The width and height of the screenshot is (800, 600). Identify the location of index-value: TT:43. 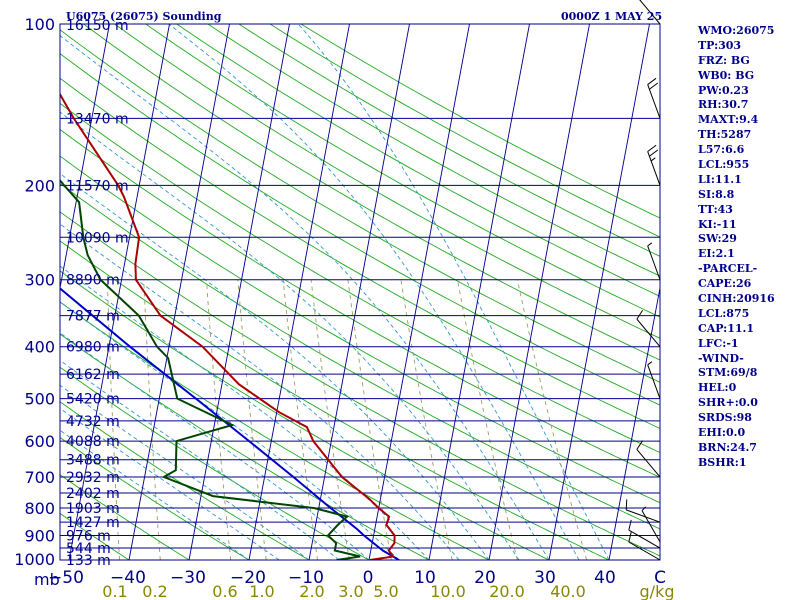
(715, 209).